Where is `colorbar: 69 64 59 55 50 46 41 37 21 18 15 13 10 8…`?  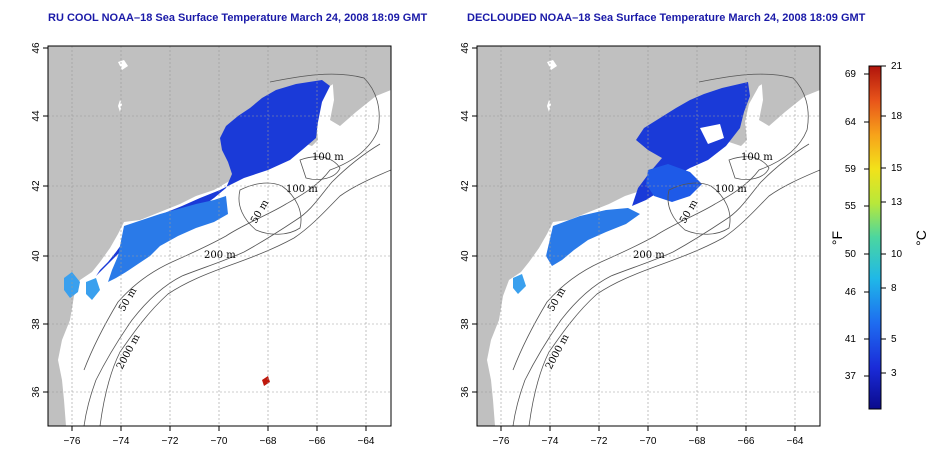
colorbar: 69 64 59 55 50 46 41 37 21 18 15 13 10 8… is located at coordinates (879, 235).